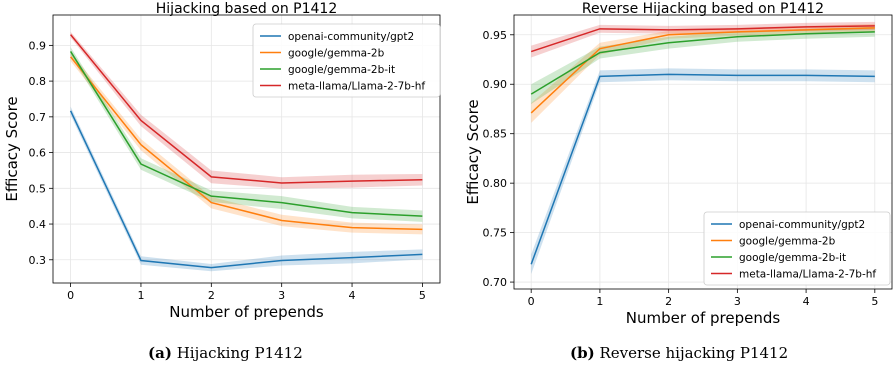  Describe the element at coordinates (341, 70) in the screenshot. I see `hijacking-legend-label-2: google/gemma-2b-it` at that location.